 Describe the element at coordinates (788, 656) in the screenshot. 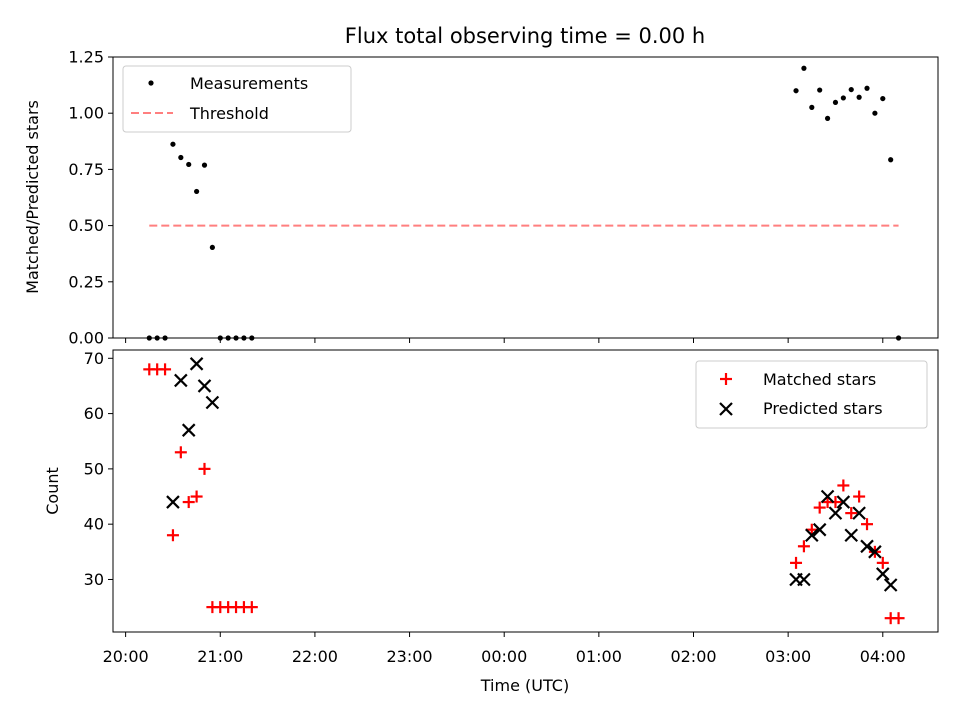

I see `xtick-label: 03:00` at that location.